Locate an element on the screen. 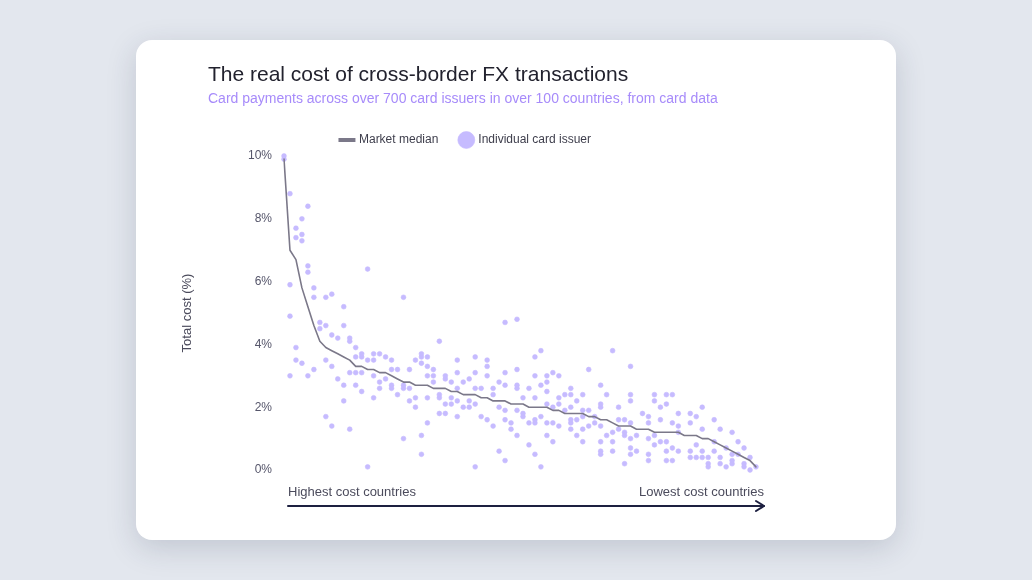 This screenshot has width=1032, height=580. y-tick-label: 0% is located at coordinates (263, 469).